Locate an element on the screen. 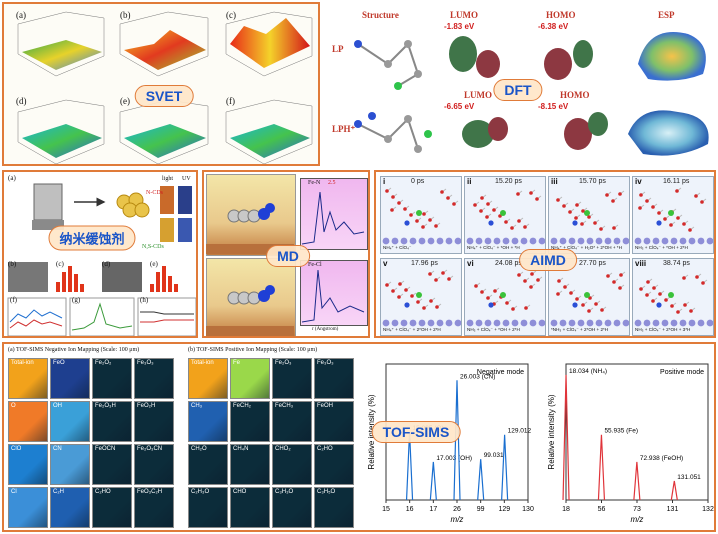 This screenshot has height=534, width=718. ion-map-label: CHO is located at coordinates (240, 492).